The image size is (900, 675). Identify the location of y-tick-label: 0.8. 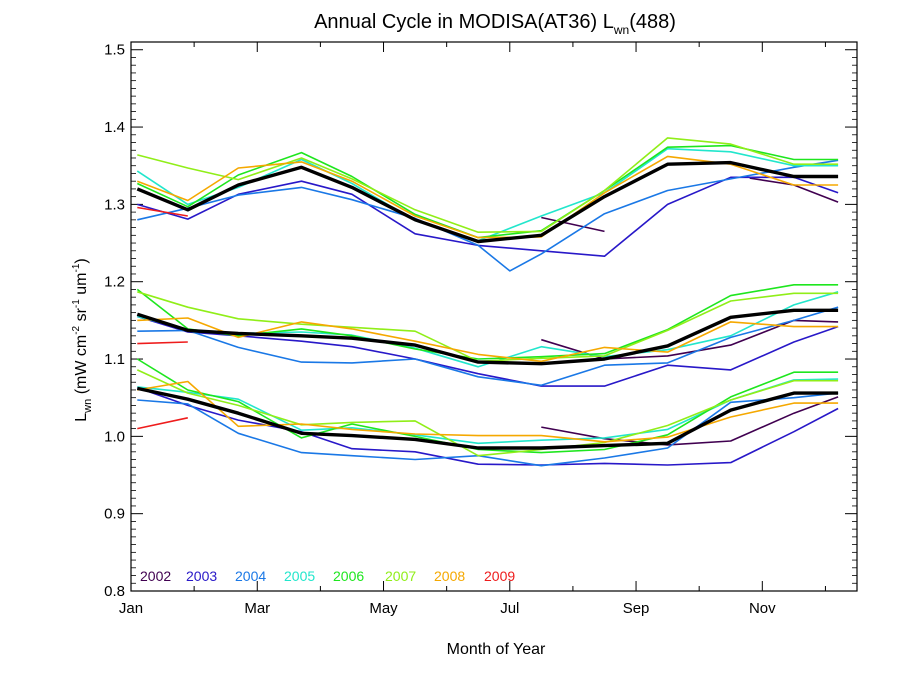
(114, 591).